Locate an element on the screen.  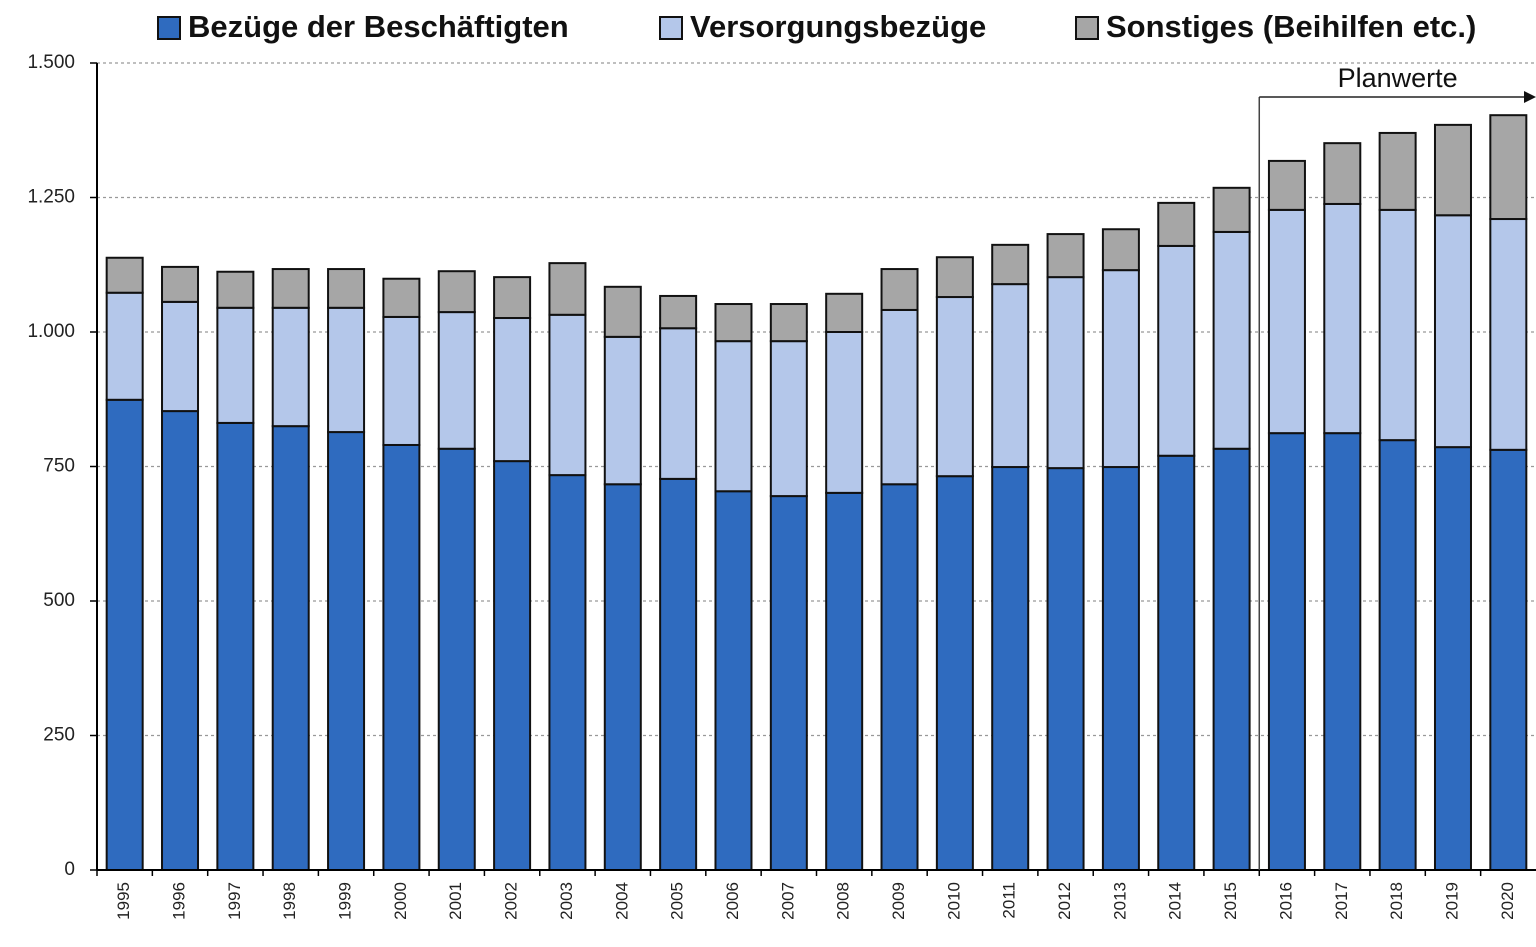
x-tick-label: 2011 is located at coordinates (1009, 900).